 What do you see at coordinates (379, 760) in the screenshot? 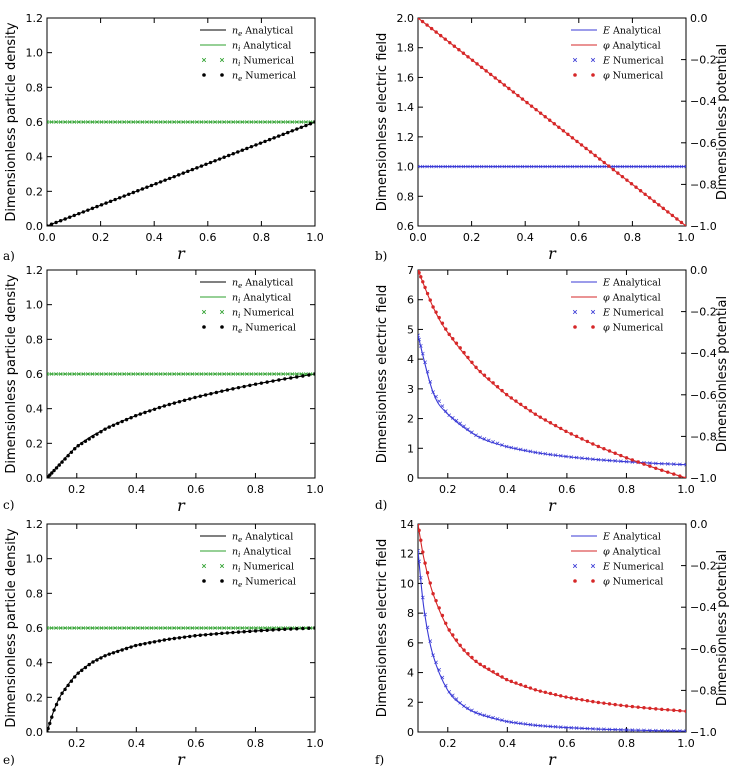
I see `panel-label: f)` at bounding box center [379, 760].